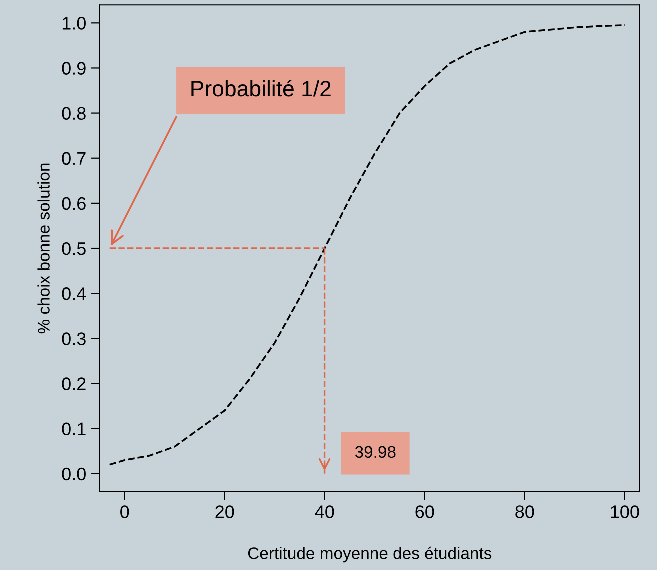  I want to click on y-tick-label: 0.7, so click(74, 159).